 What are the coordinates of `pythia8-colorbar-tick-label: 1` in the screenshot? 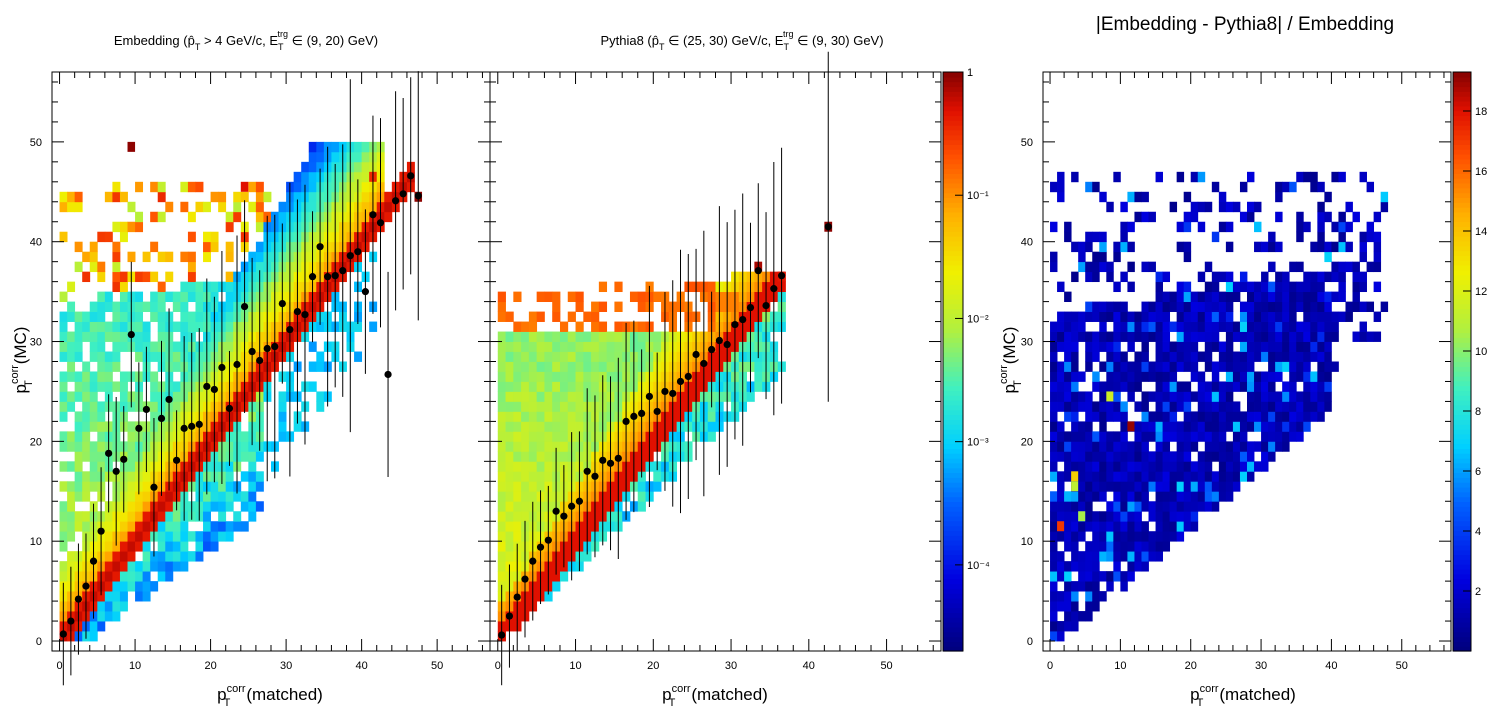 It's located at (970, 73).